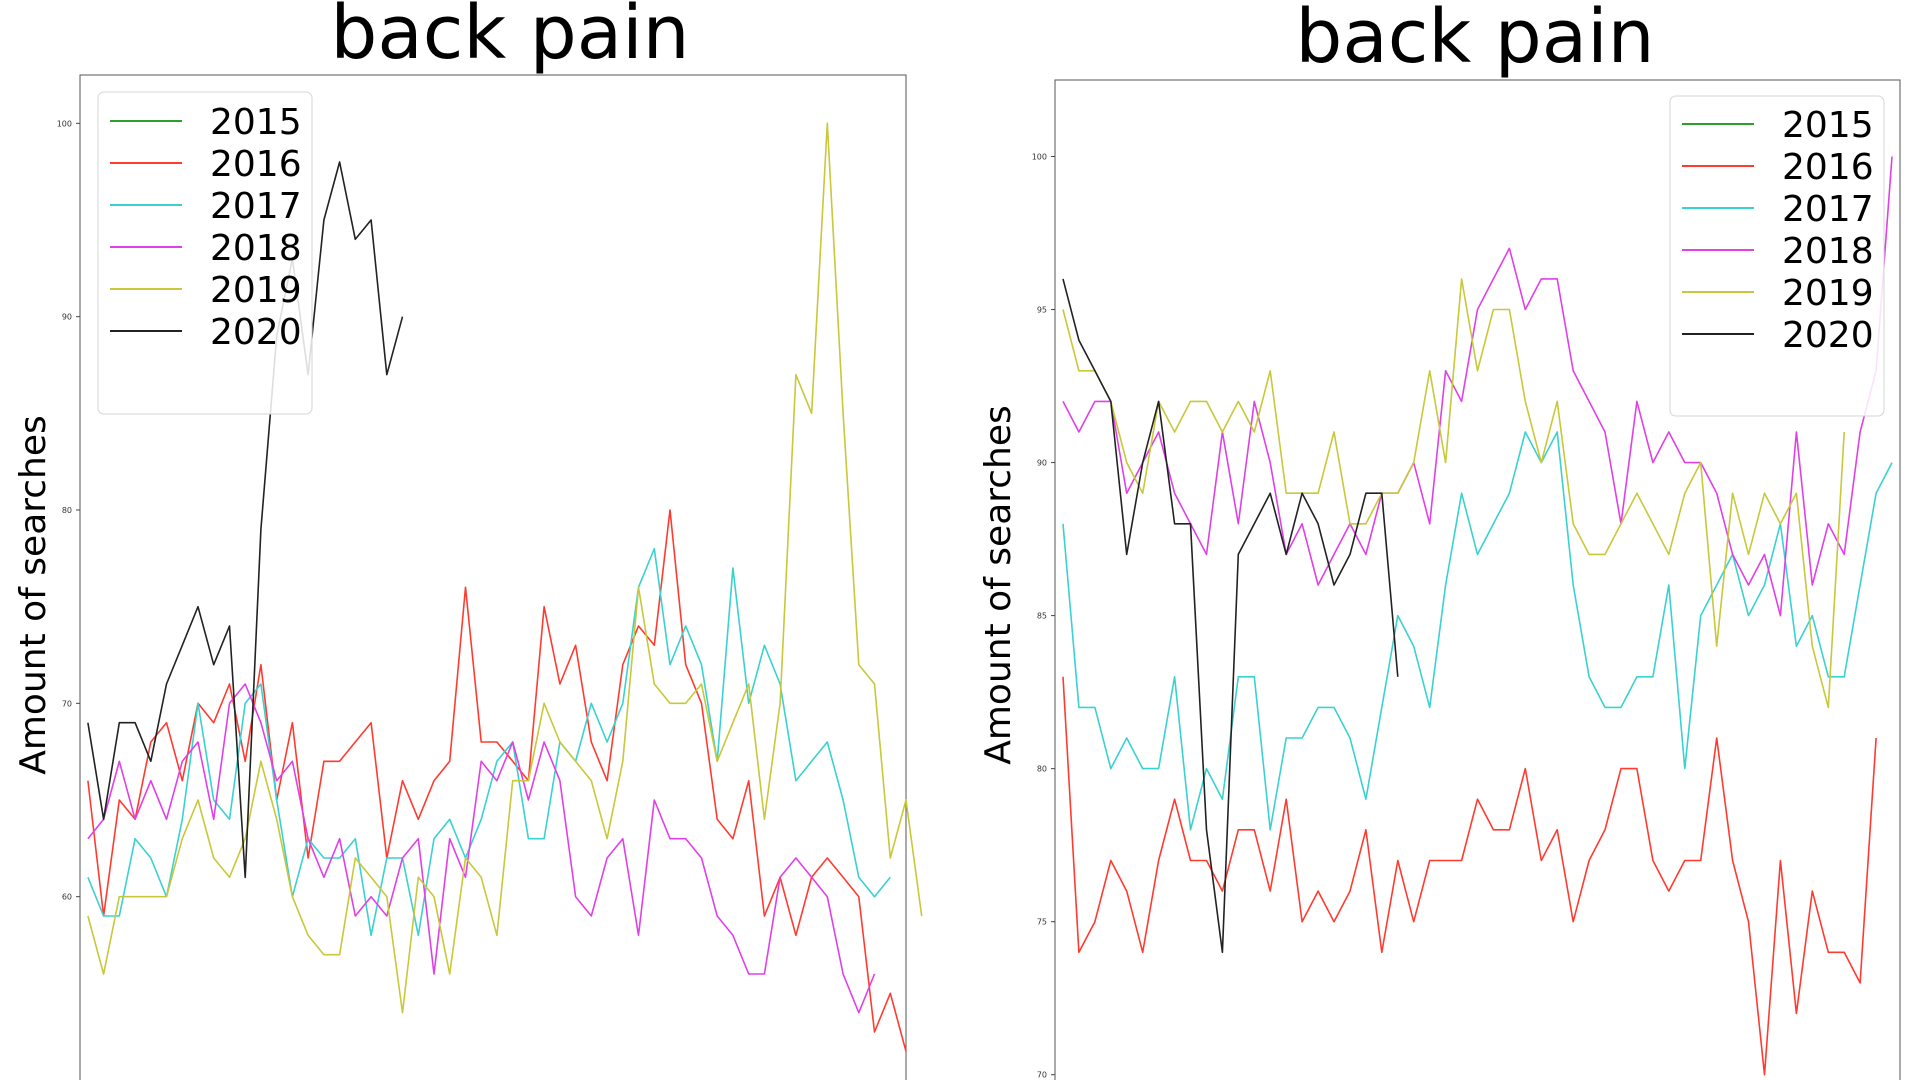 The image size is (1920, 1080). Describe the element at coordinates (67, 897) in the screenshot. I see `y-tick-label: 60` at that location.